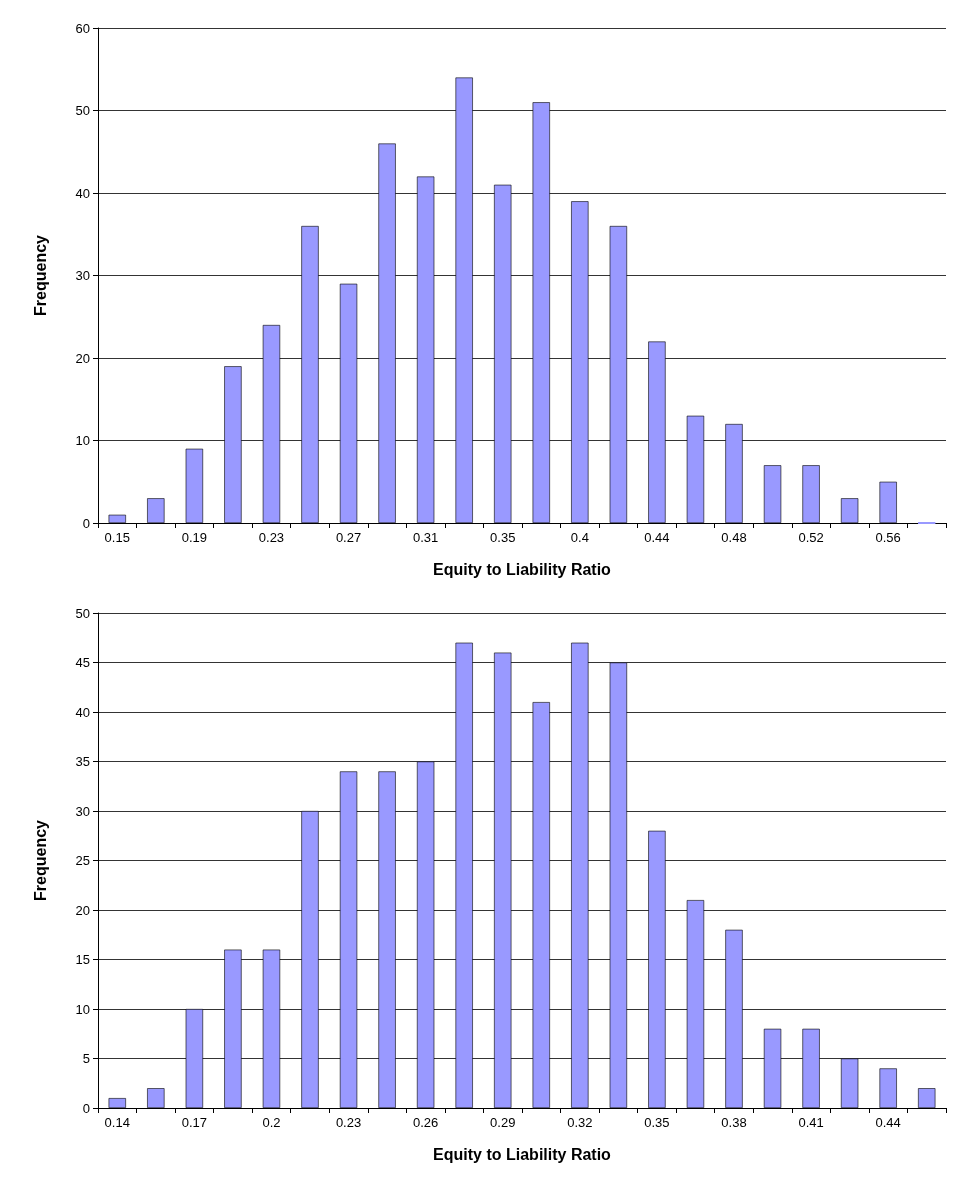  Describe the element at coordinates (579, 537) in the screenshot. I see `x-tick-label: 0.4` at that location.